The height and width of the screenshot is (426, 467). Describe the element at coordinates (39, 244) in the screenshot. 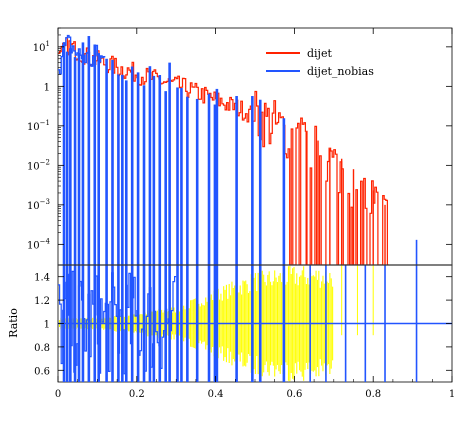

I see `y-tick-label: 10⁻⁴` at that location.